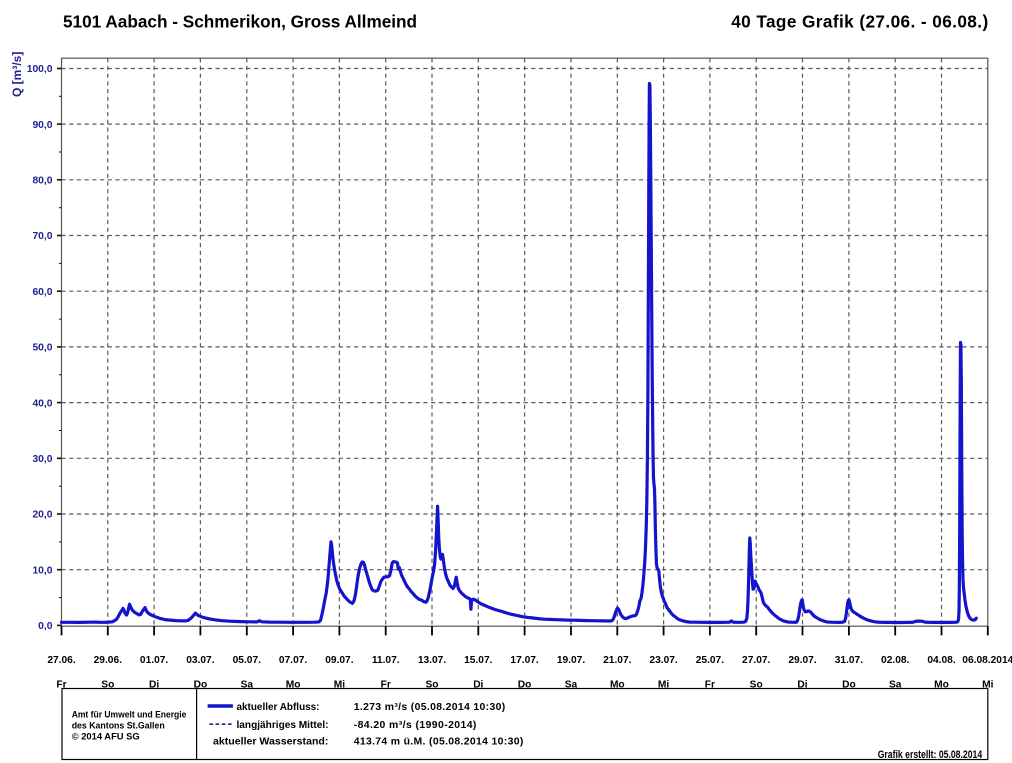 This screenshot has width=1012, height=763. What do you see at coordinates (339, 660) in the screenshot?
I see `svg-text: 09.07.` at bounding box center [339, 660].